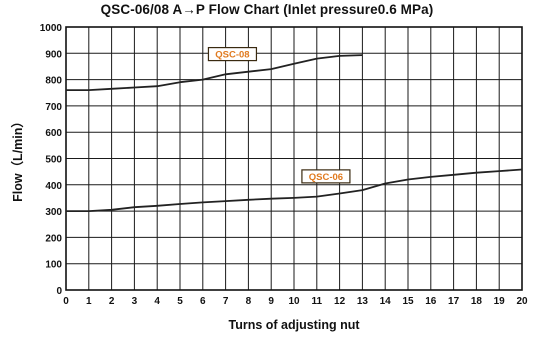 Image resolution: width=534 pixels, height=337 pixels. What do you see at coordinates (249, 301) in the screenshot?
I see `x-tick-label: 8` at bounding box center [249, 301].